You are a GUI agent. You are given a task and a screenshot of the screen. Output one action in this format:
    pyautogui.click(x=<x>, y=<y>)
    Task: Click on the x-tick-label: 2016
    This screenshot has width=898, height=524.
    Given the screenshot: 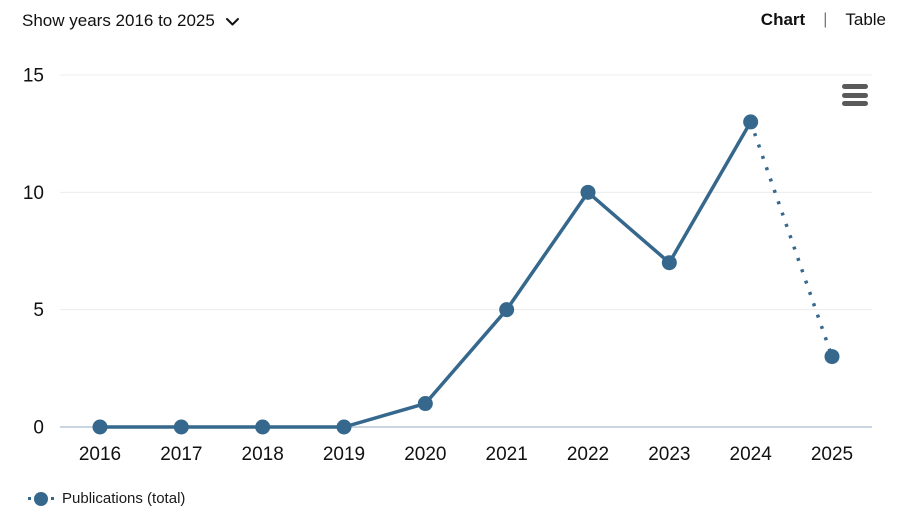 What is the action you would take?
    pyautogui.click(x=100, y=454)
    